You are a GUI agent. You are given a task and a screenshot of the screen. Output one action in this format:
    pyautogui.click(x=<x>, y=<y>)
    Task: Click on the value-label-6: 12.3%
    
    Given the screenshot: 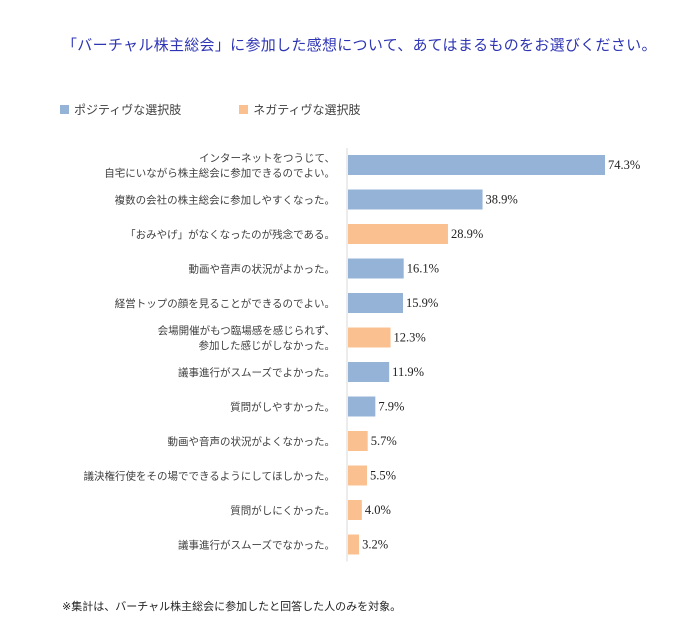 What is the action you would take?
    pyautogui.click(x=410, y=338)
    